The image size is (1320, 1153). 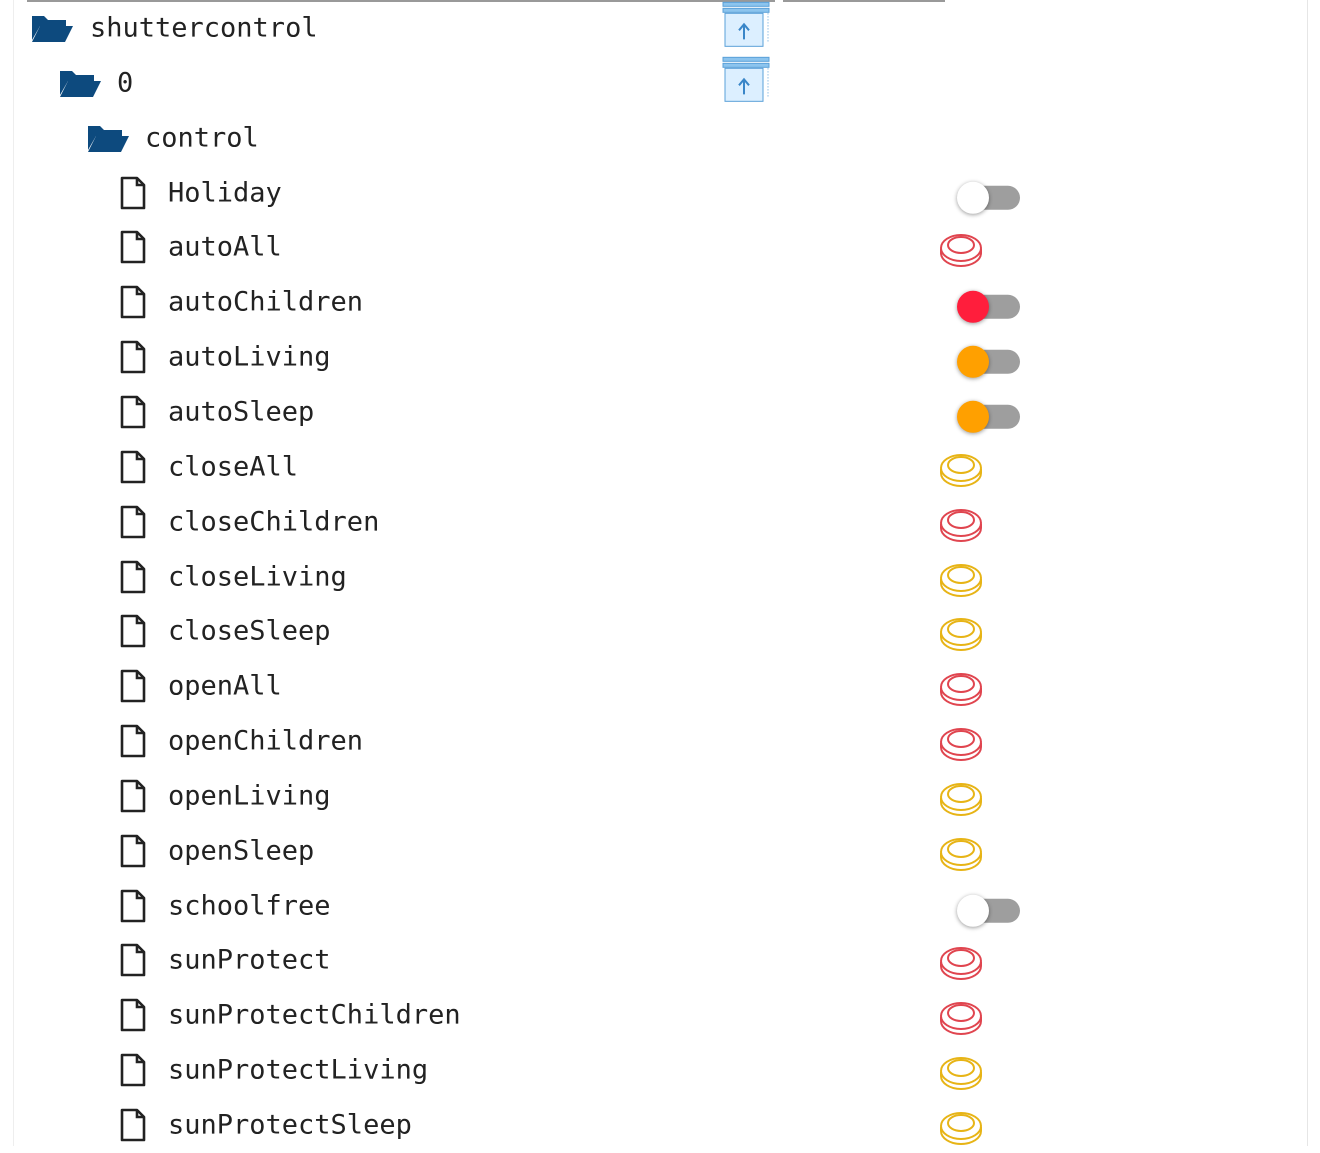 I want to click on tree-row: closeAll, so click(x=660, y=466).